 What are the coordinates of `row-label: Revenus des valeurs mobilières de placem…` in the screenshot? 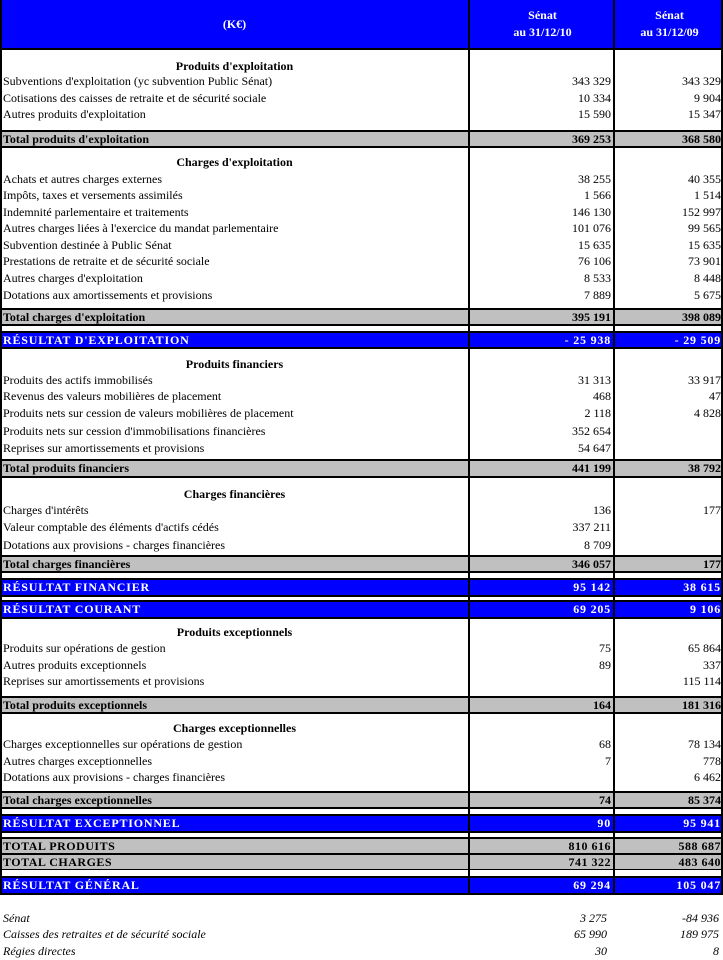 It's located at (112, 395).